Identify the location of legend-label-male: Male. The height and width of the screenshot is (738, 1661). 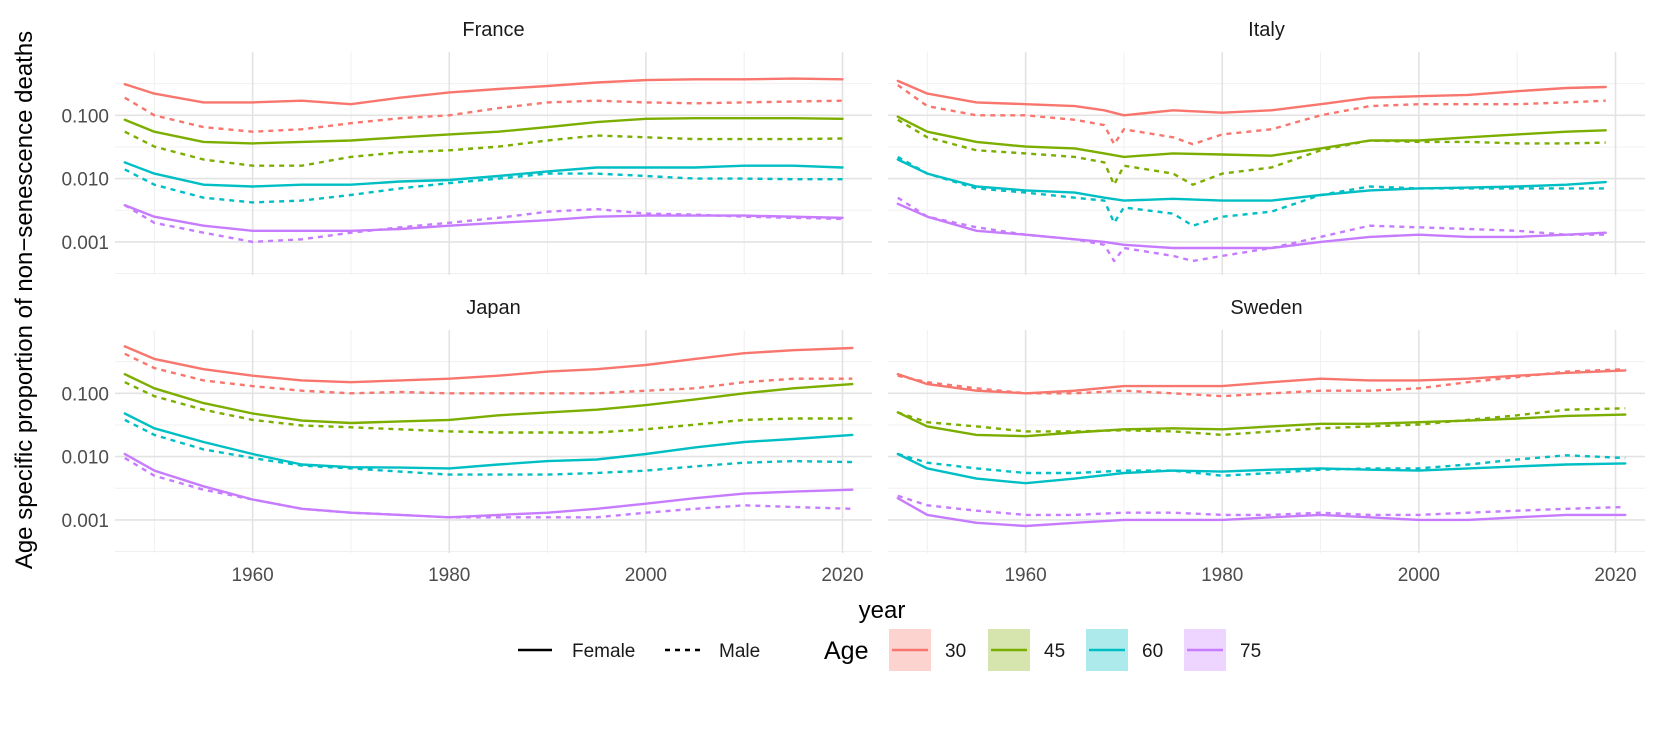
(739, 651).